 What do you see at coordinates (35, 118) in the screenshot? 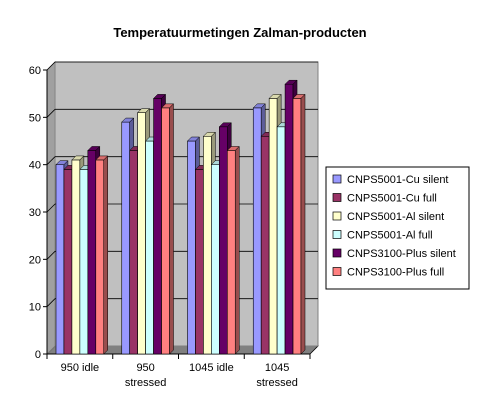
I see `y-tick-label: 50` at bounding box center [35, 118].